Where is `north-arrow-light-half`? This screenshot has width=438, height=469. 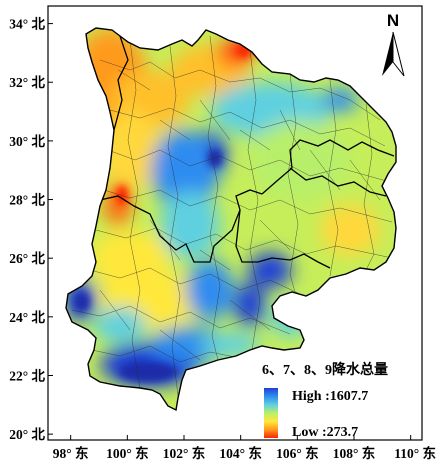
north-arrow-light-half is located at coordinates (398, 54).